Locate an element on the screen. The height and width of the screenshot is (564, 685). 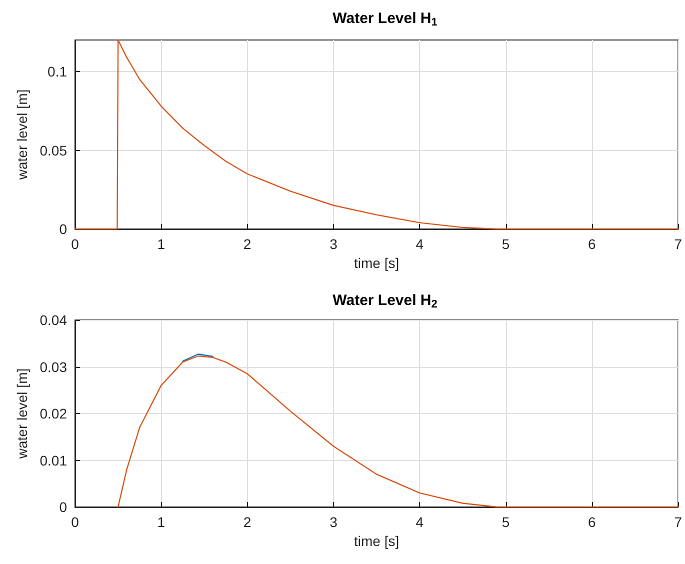
y-tick-label: 0.04 is located at coordinates (54, 320).